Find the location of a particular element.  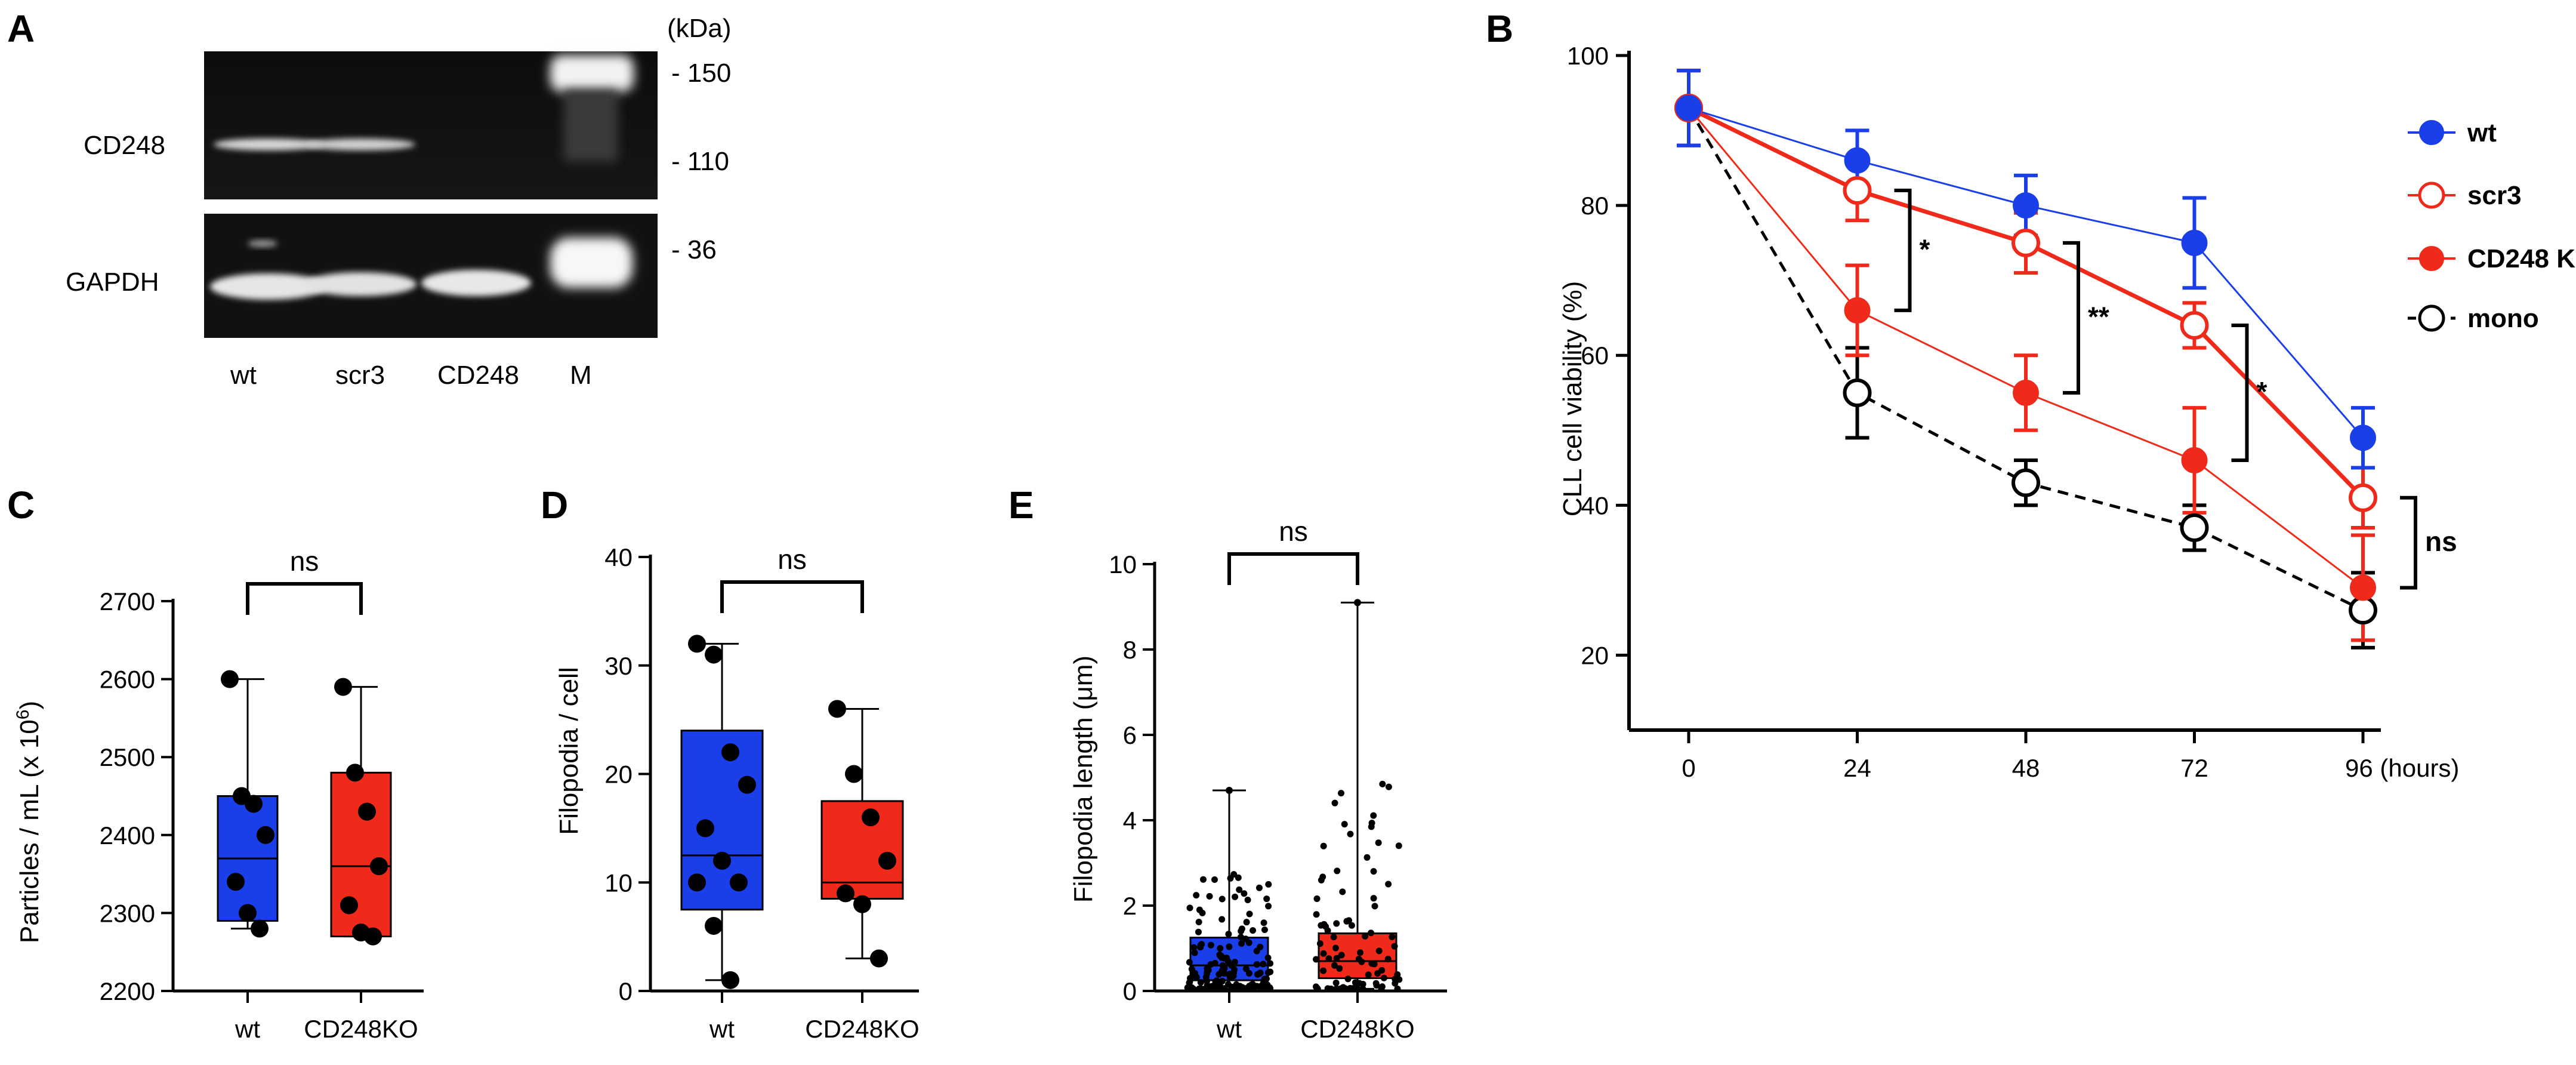

panel-b-ytick-label-60: 60 is located at coordinates (1595, 355).